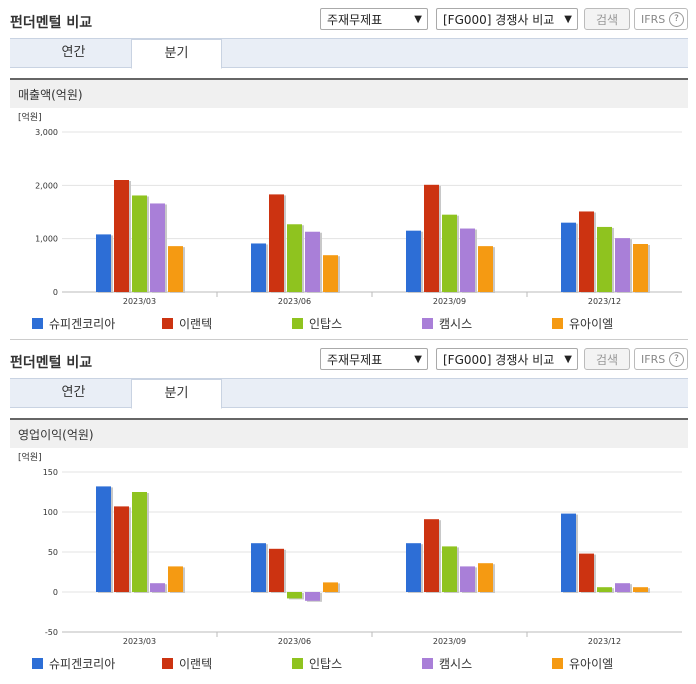  What do you see at coordinates (591, 664) in the screenshot?
I see `legend-label: 유아이엘` at bounding box center [591, 664].